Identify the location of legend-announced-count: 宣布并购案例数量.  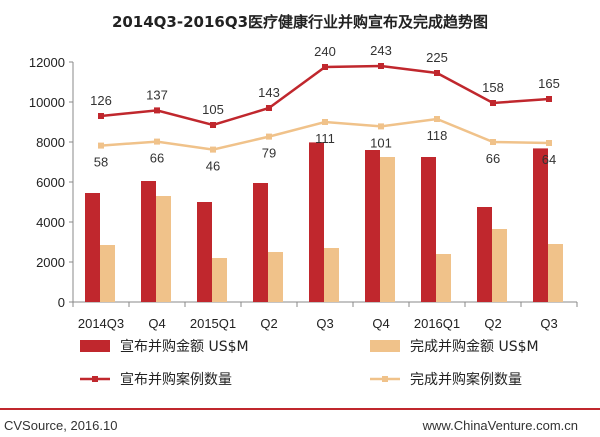
(156, 379).